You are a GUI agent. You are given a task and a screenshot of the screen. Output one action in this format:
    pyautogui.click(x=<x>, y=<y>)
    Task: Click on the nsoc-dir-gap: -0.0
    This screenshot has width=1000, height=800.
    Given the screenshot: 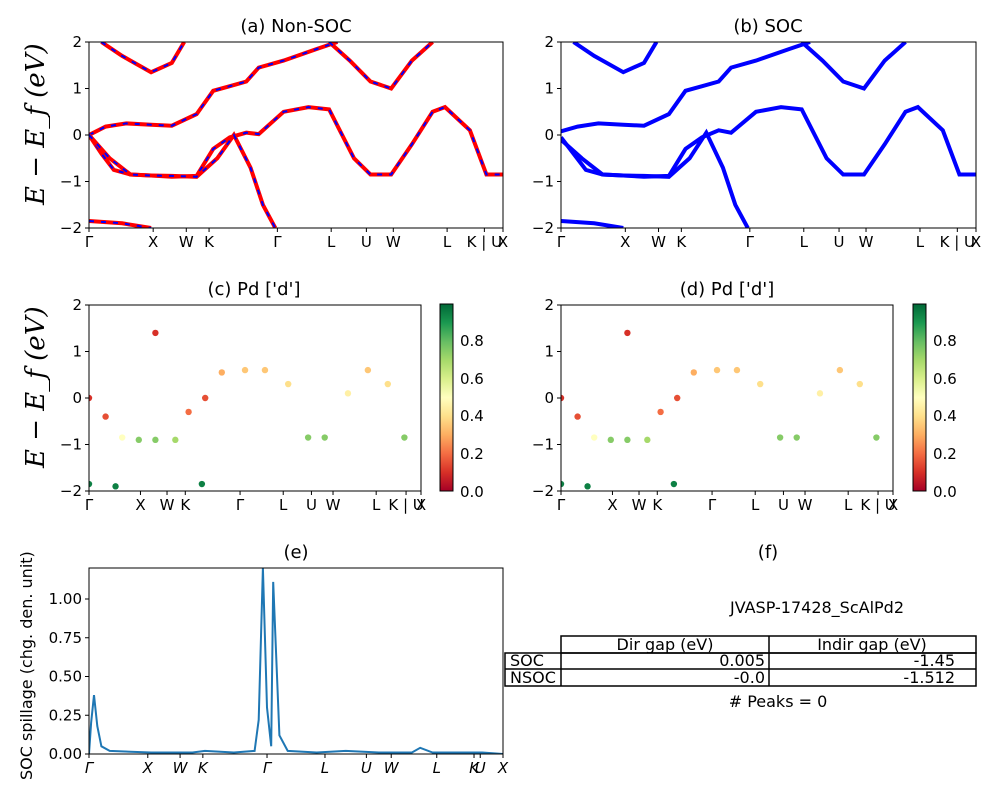 What is the action you would take?
    pyautogui.click(x=749, y=677)
    